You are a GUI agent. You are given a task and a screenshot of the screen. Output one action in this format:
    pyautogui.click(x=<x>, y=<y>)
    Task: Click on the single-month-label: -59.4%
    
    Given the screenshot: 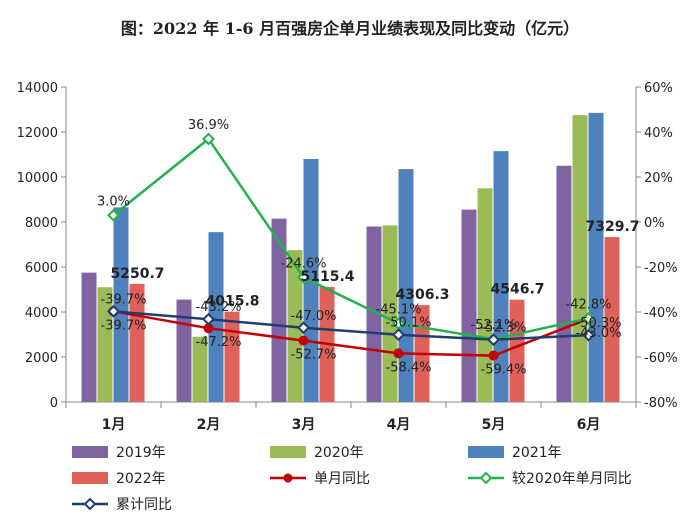 What is the action you would take?
    pyautogui.click(x=504, y=370)
    